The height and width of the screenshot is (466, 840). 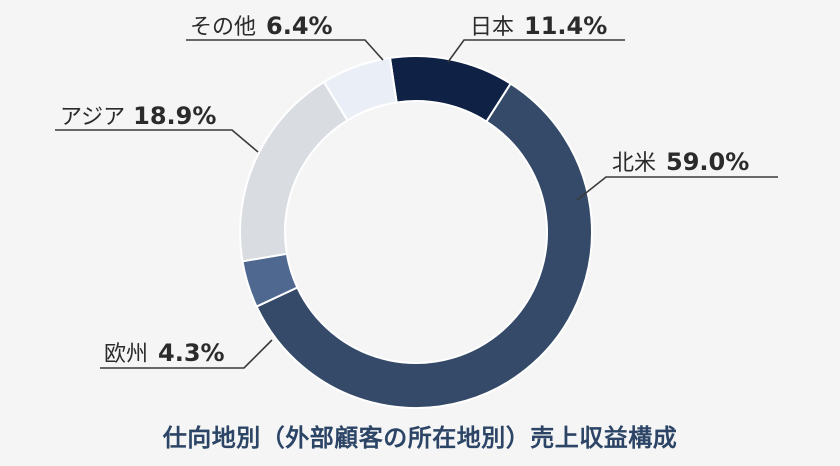 I want to click on slice-label-name-europe: 欧州, so click(x=126, y=354).